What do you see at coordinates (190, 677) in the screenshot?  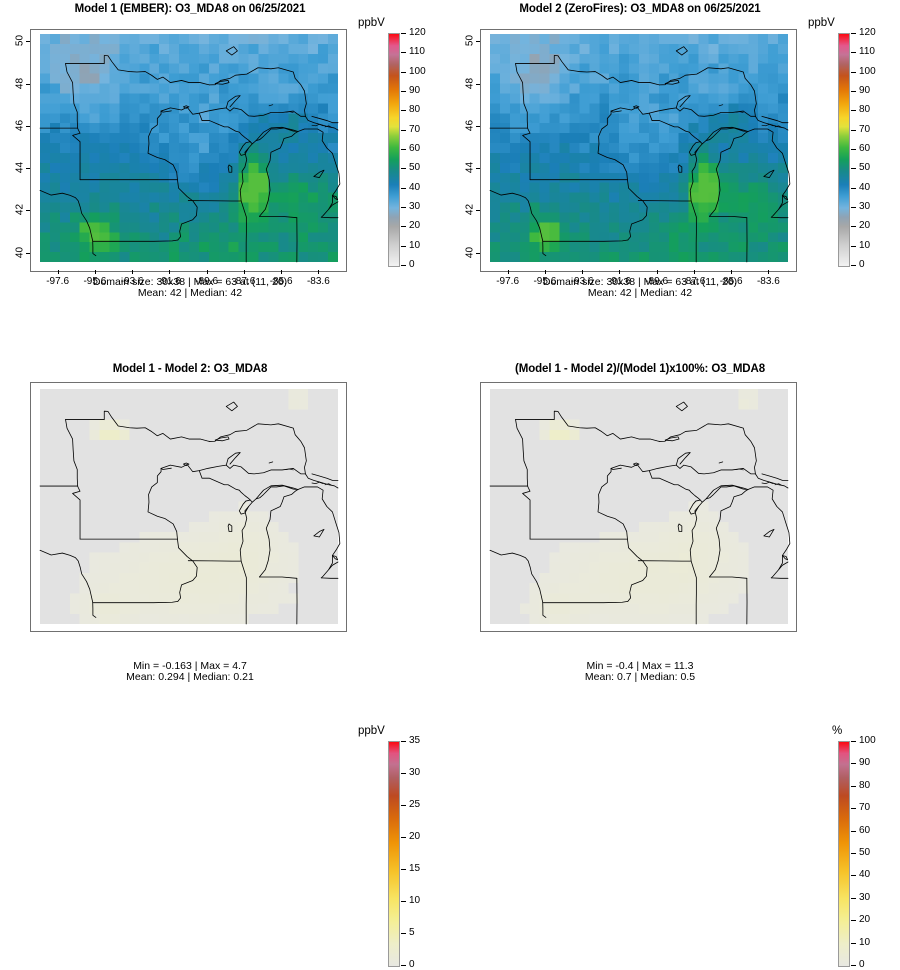 I see `panel-caption-line2: Mean: 0.294 | Median: 0.21` at bounding box center [190, 677].